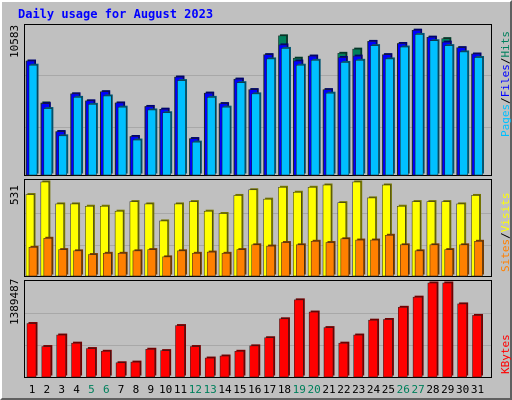  I want to click on day-label-6: 6, so click(106, 389).